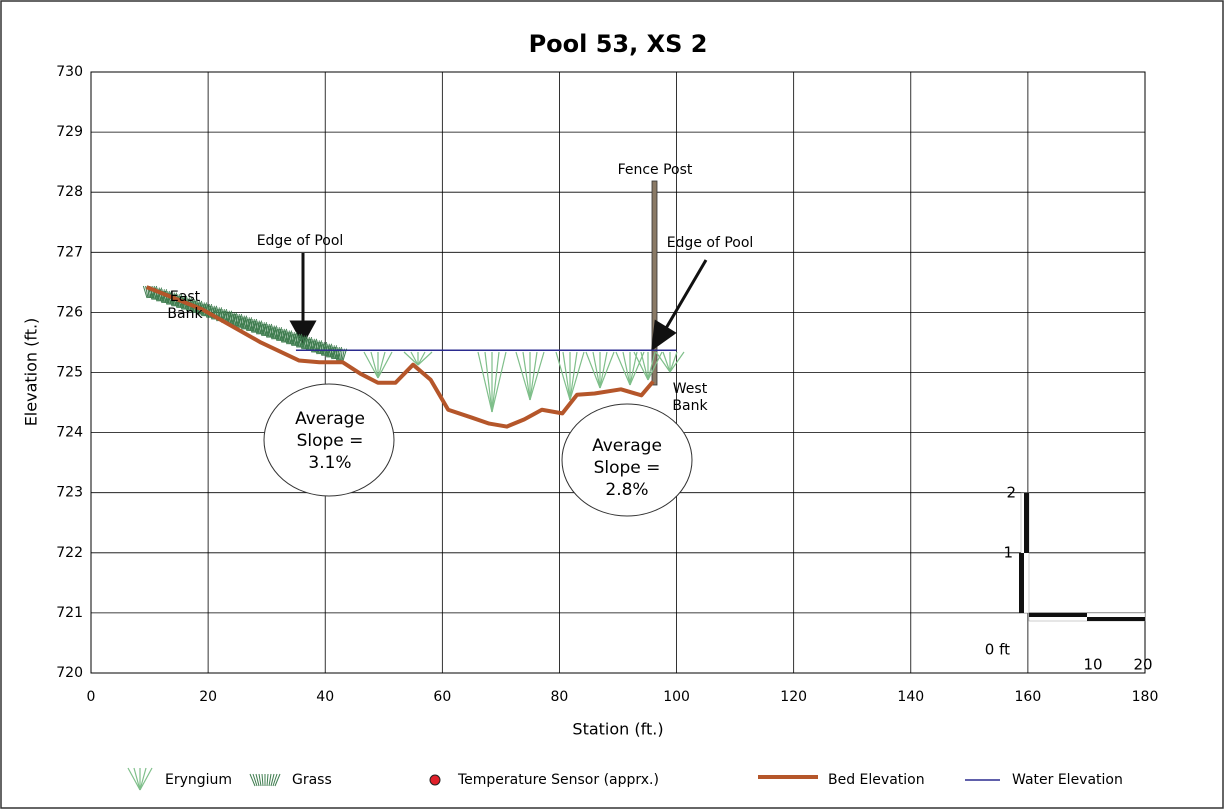 Image resolution: width=1225 pixels, height=810 pixels. Describe the element at coordinates (618, 44) in the screenshot. I see `chart-title: Pool 53, XS 2` at that location.